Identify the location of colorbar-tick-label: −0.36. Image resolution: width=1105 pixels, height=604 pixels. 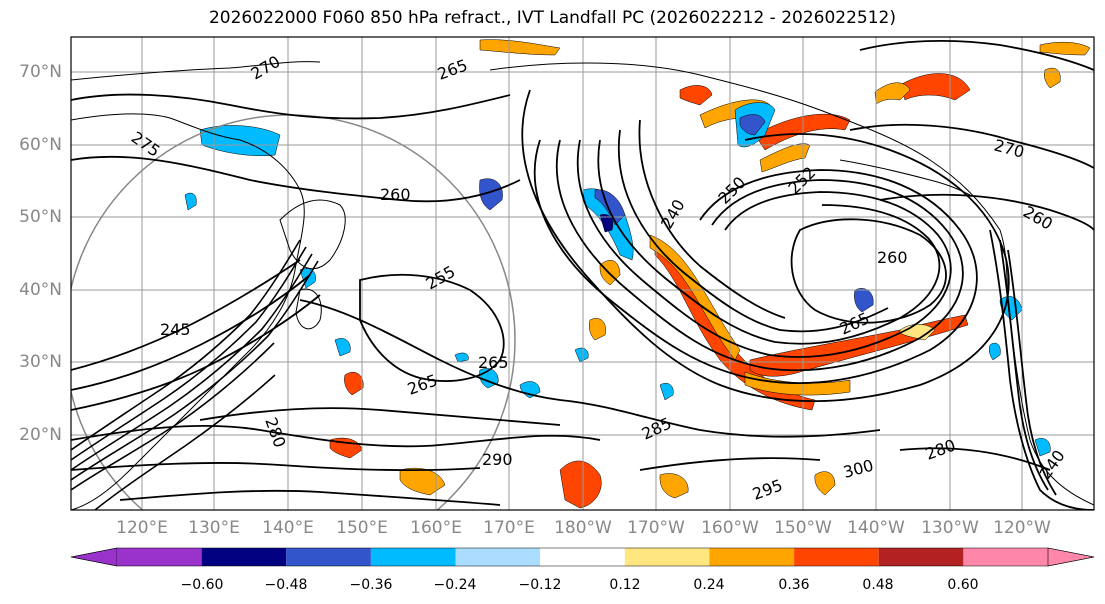
(371, 585).